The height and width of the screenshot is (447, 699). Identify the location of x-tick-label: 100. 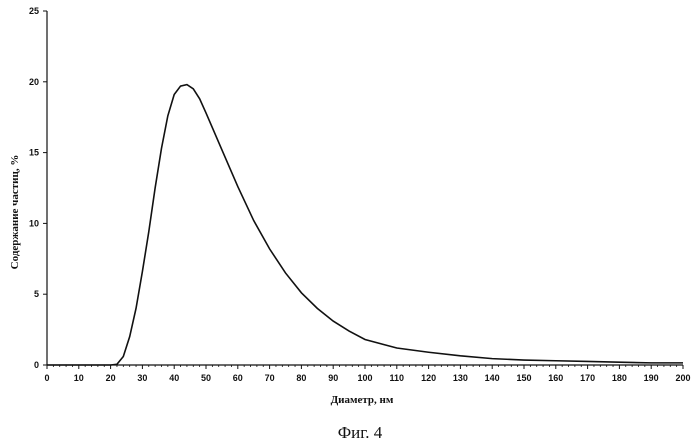
(364, 378).